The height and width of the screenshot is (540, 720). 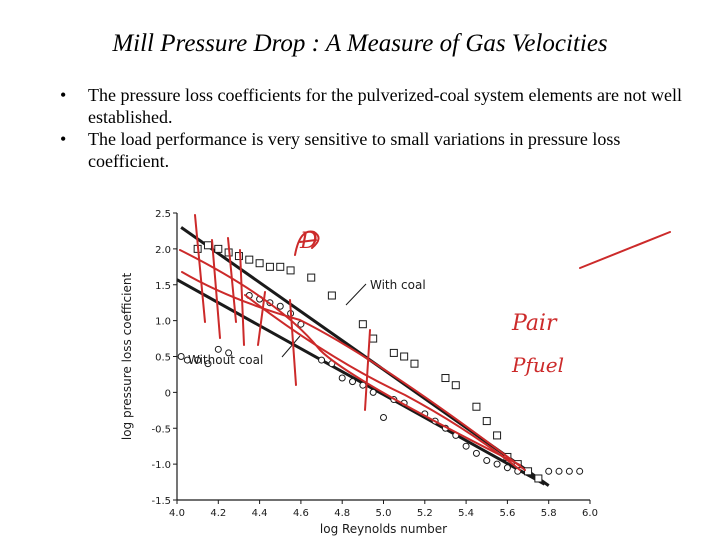 What do you see at coordinates (127, 357) in the screenshot?
I see `y-axis-title: log pressure loss coefficient` at bounding box center [127, 357].